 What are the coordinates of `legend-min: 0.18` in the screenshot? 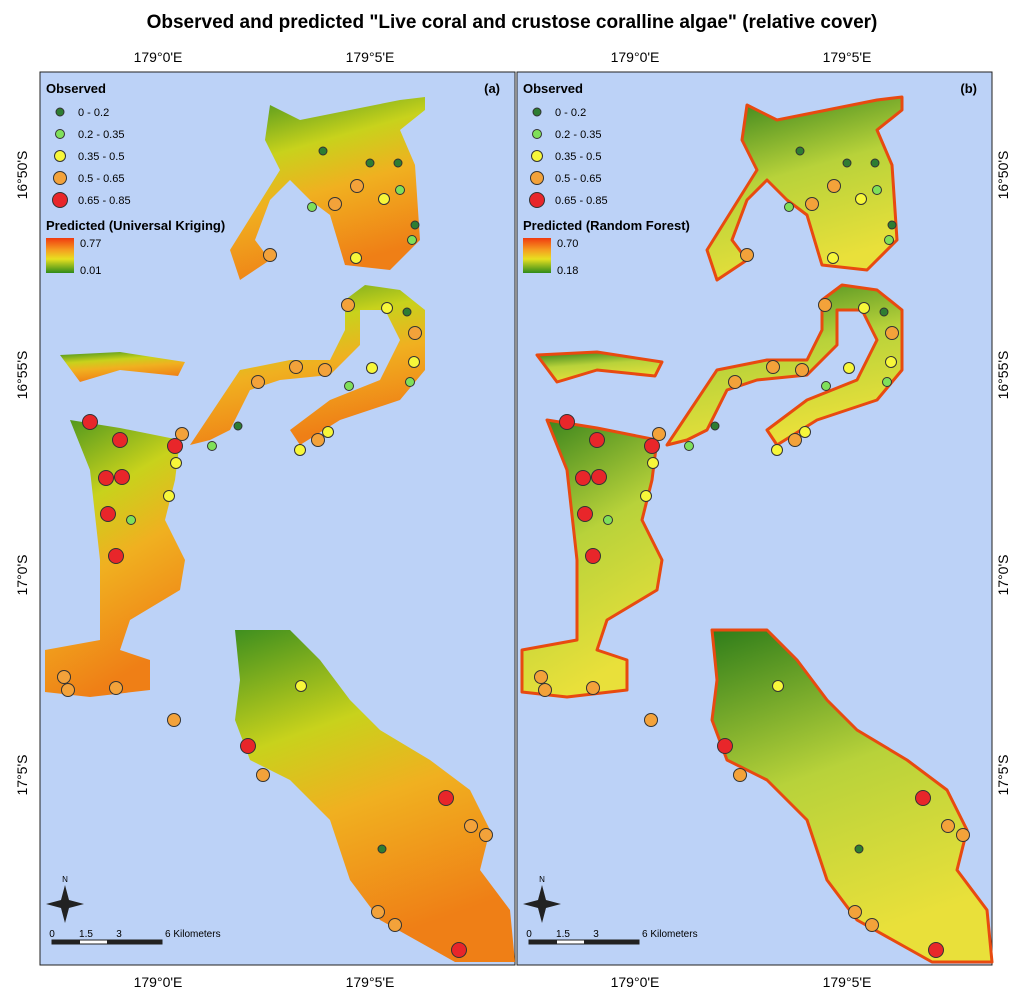 It's located at (567, 271).